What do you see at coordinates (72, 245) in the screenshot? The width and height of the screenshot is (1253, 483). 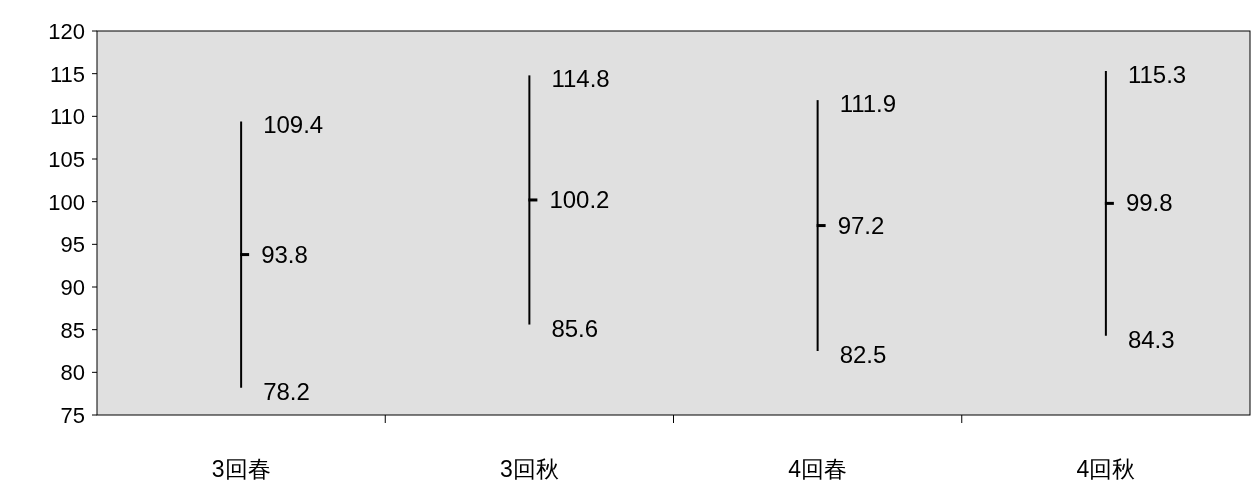 I see `y-tick-label: 95` at bounding box center [72, 245].